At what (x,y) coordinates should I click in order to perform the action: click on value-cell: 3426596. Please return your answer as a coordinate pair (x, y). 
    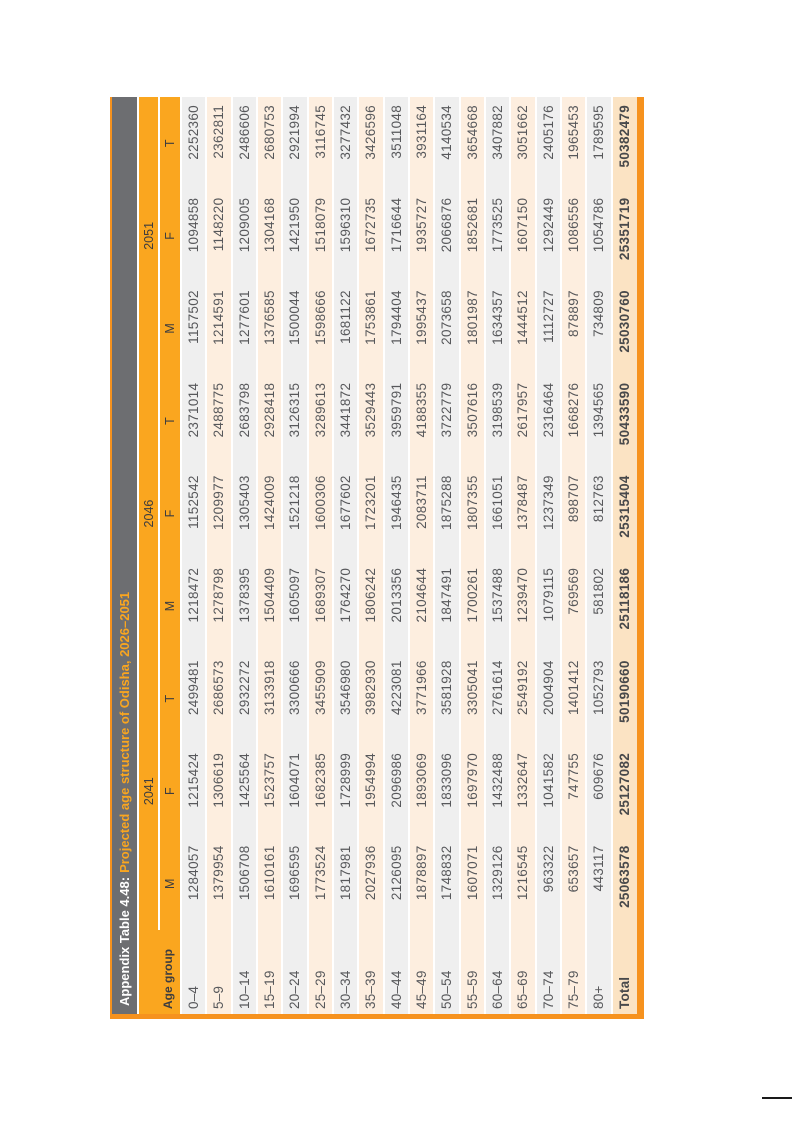
    Looking at the image, I should click on (371, 143).